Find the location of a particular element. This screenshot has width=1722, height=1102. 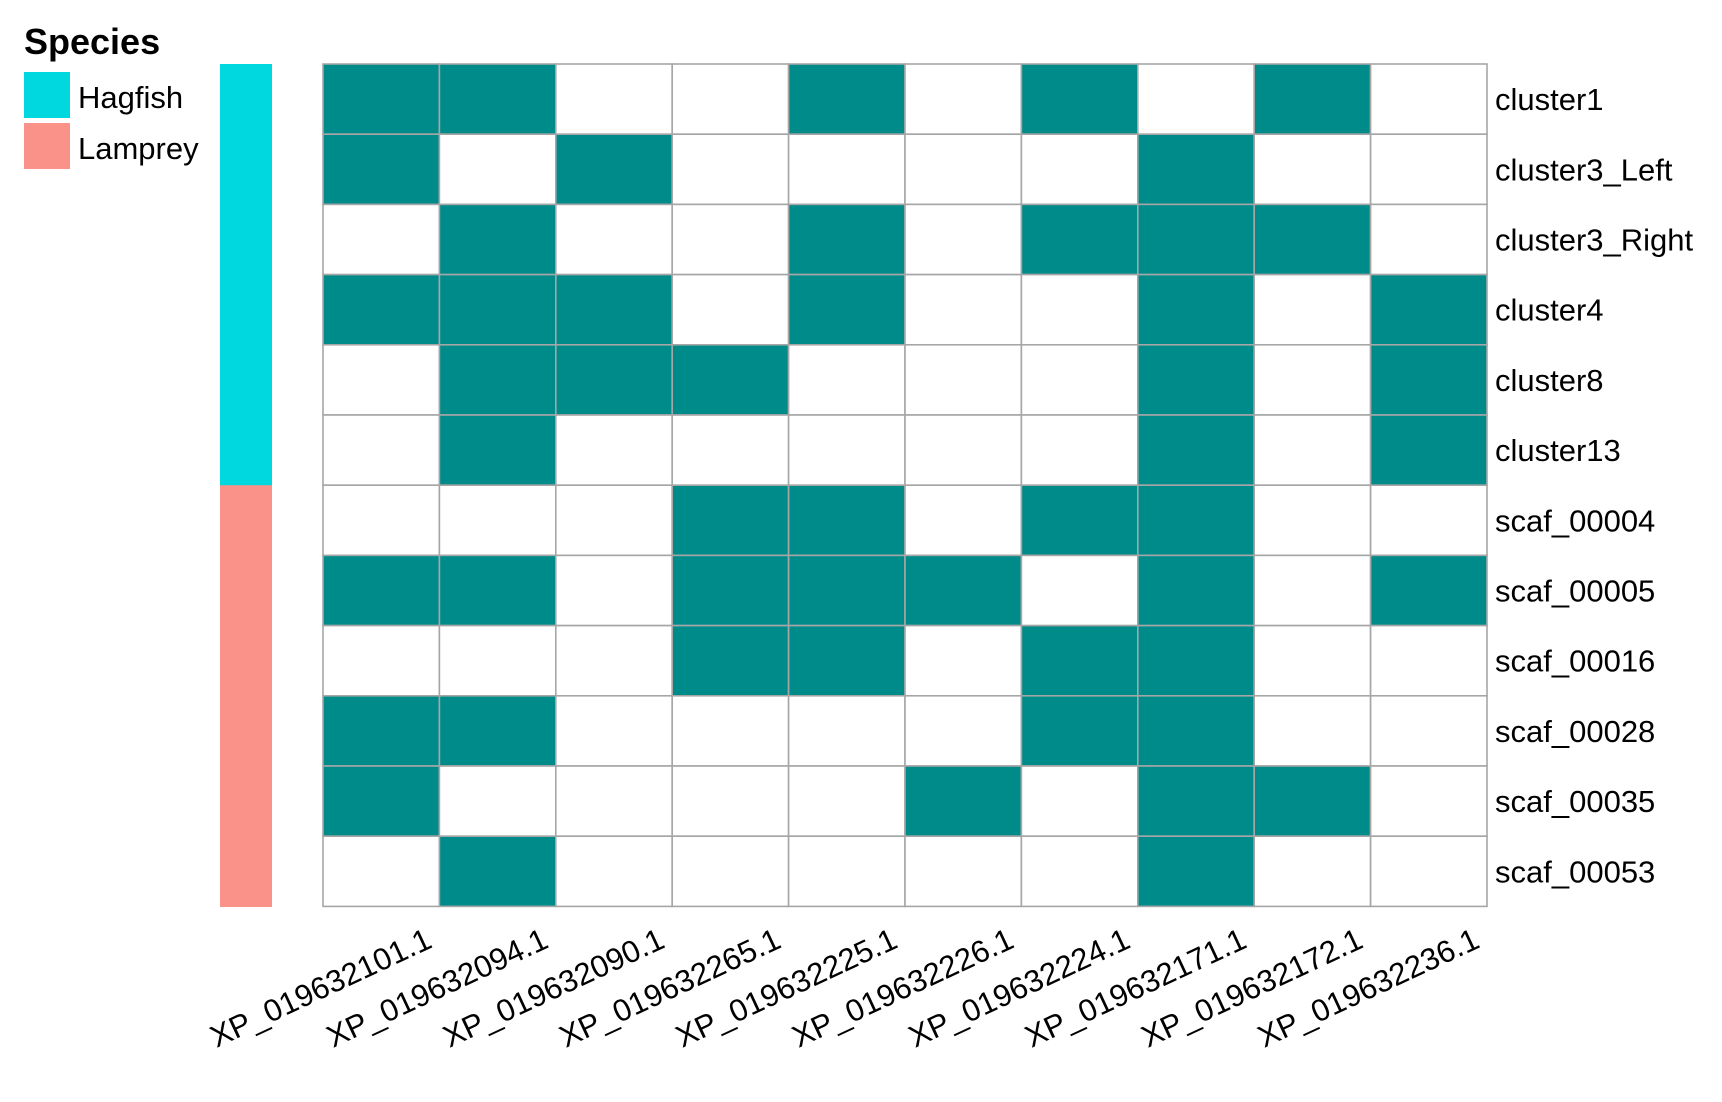

species-legend: Species Hagfish Lamprey is located at coordinates (111, 95).